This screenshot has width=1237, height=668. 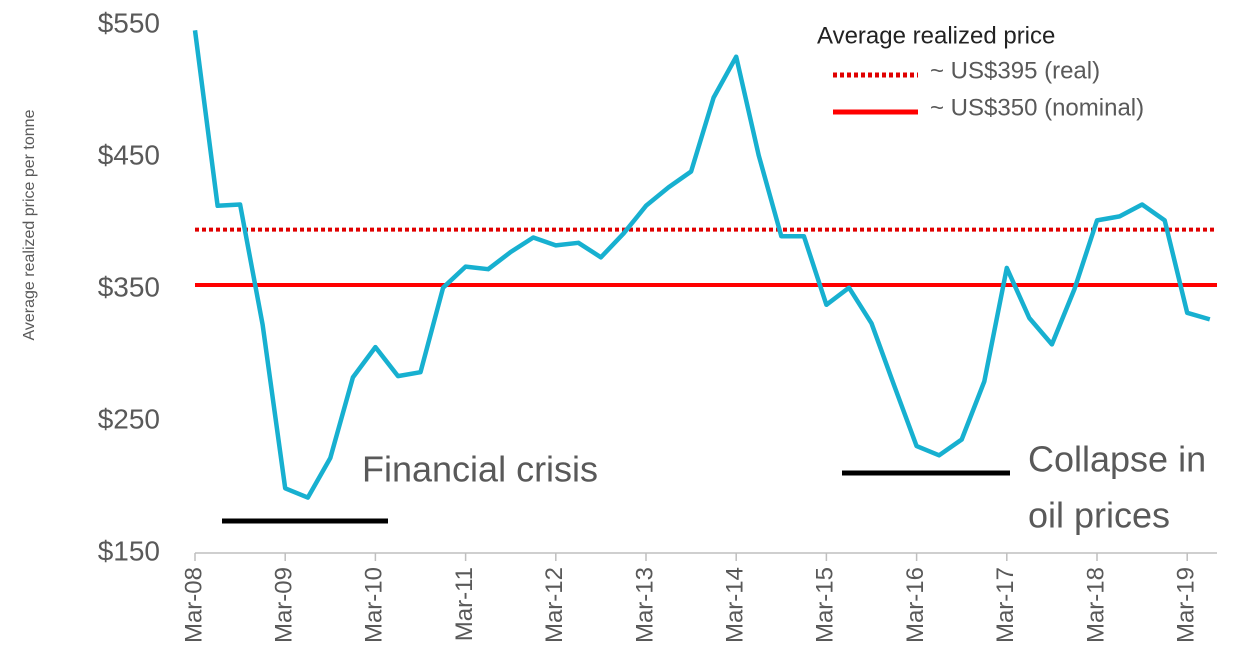 What do you see at coordinates (129, 22) in the screenshot?
I see `y-tick-label: $550` at bounding box center [129, 22].